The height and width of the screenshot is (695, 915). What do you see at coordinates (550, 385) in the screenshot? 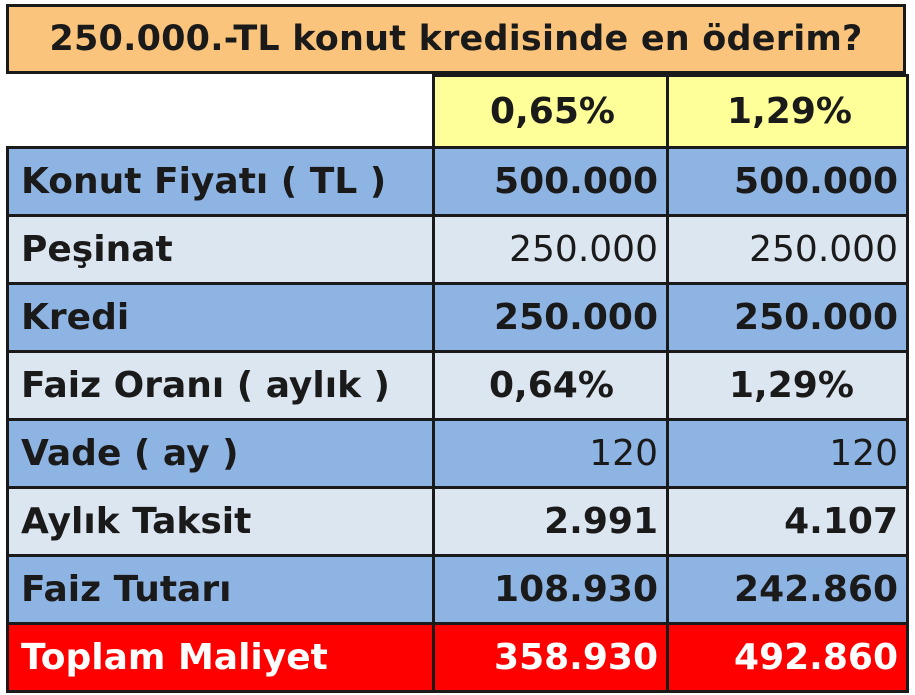
I see `value-cell: 0,64%` at bounding box center [550, 385].